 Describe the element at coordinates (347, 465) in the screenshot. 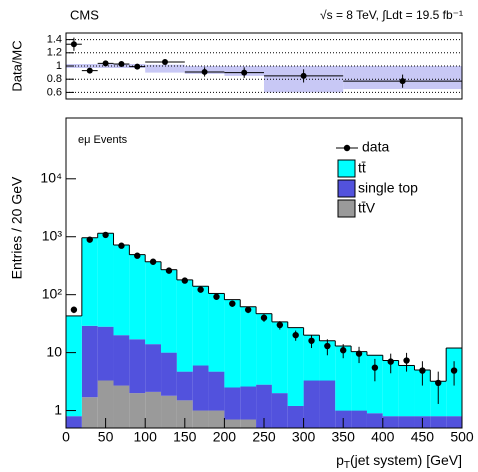

I see `x-label-sub: T` at that location.